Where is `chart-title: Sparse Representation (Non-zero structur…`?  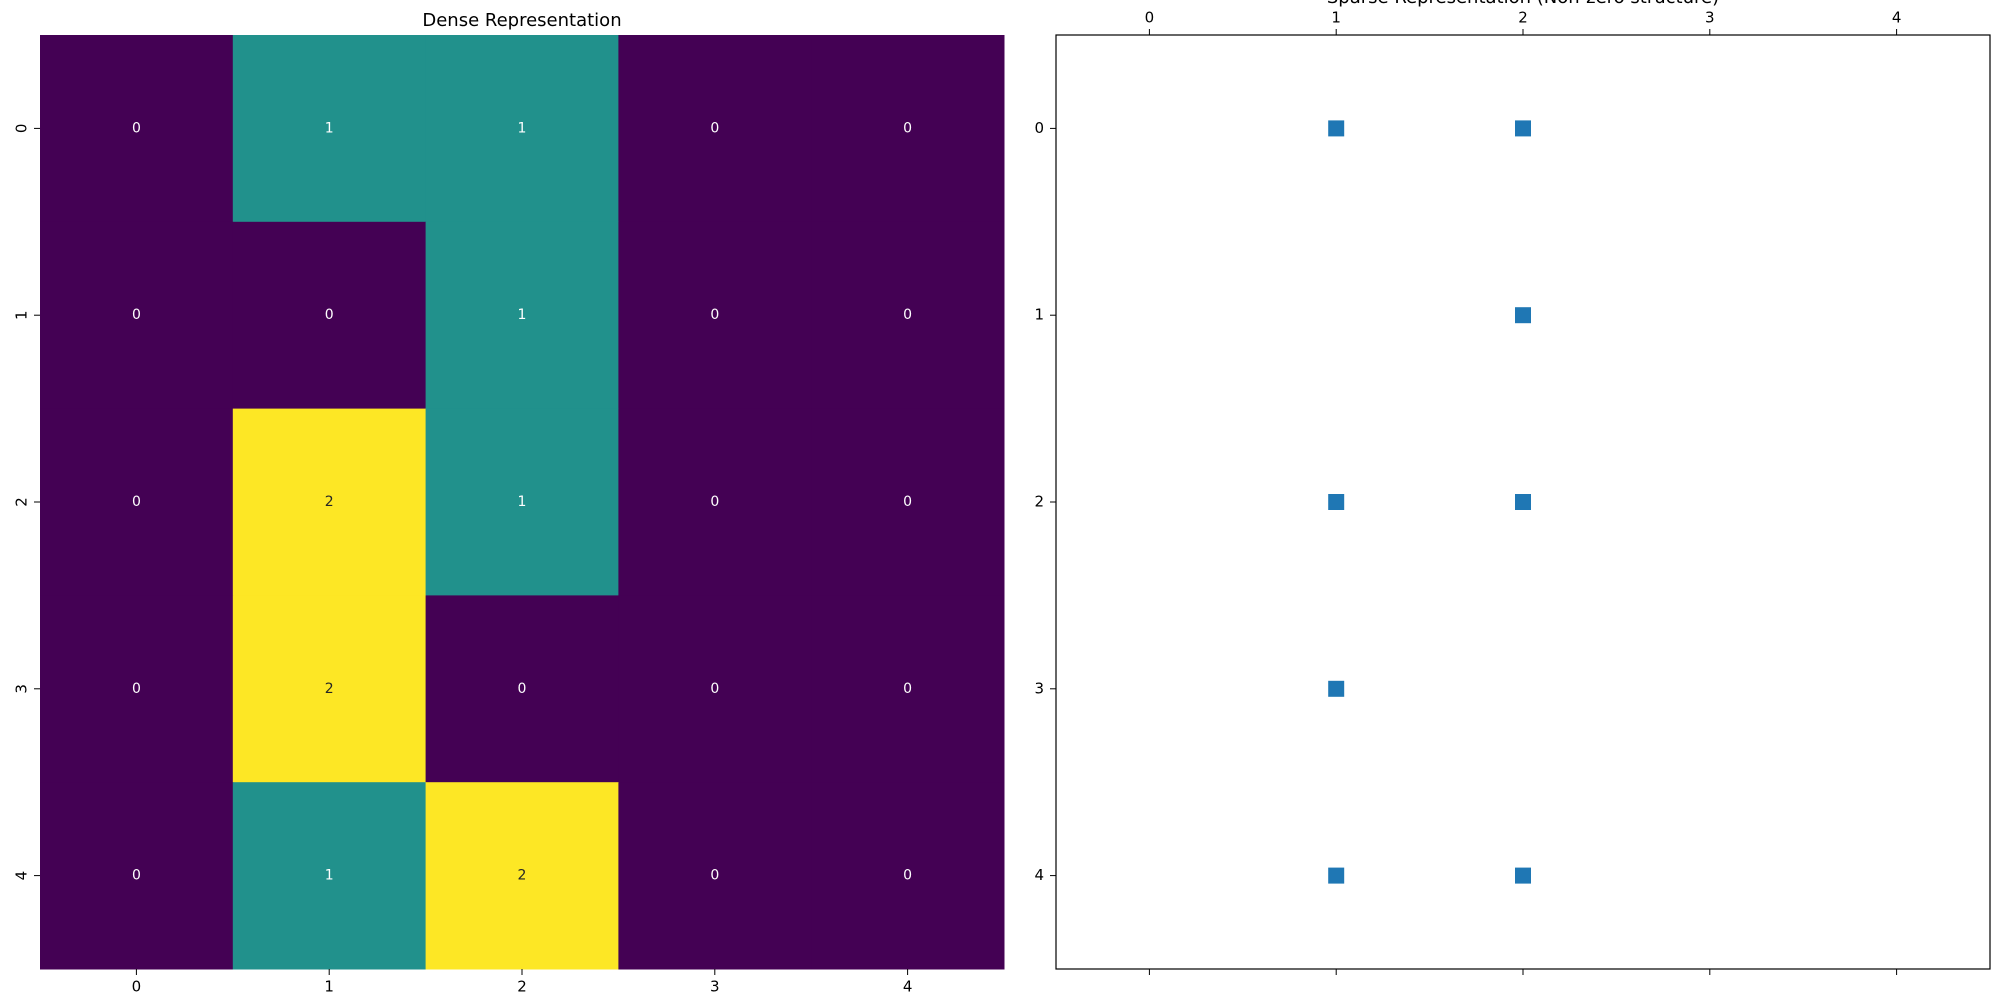
chart-title: Sparse Representation (Non-zero structur… is located at coordinates (1523, 4).